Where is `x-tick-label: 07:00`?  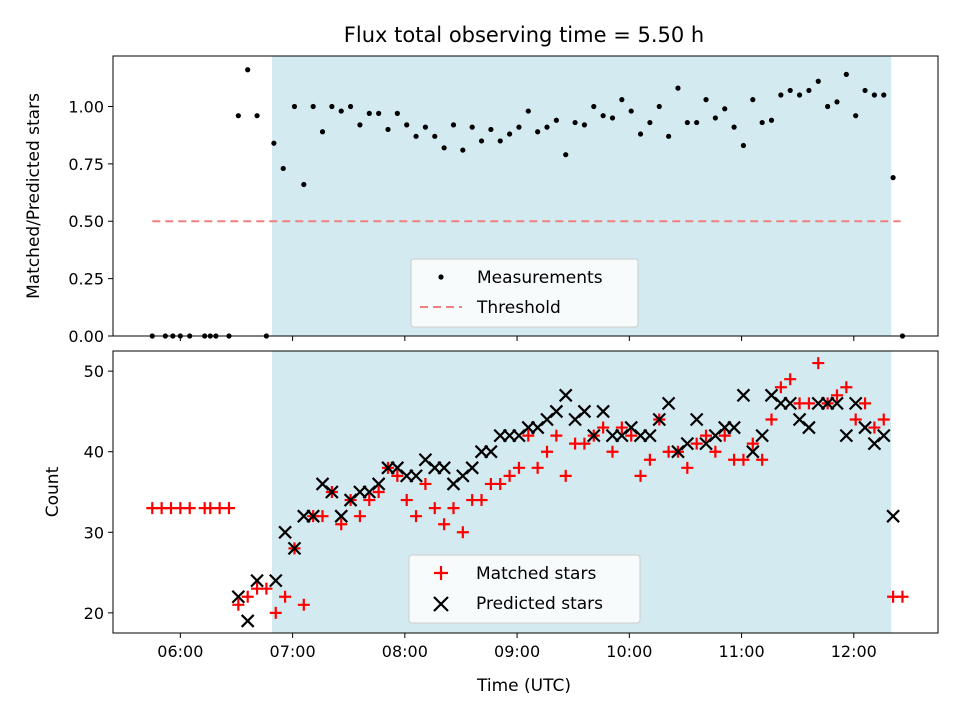 x-tick-label: 07:00 is located at coordinates (293, 651).